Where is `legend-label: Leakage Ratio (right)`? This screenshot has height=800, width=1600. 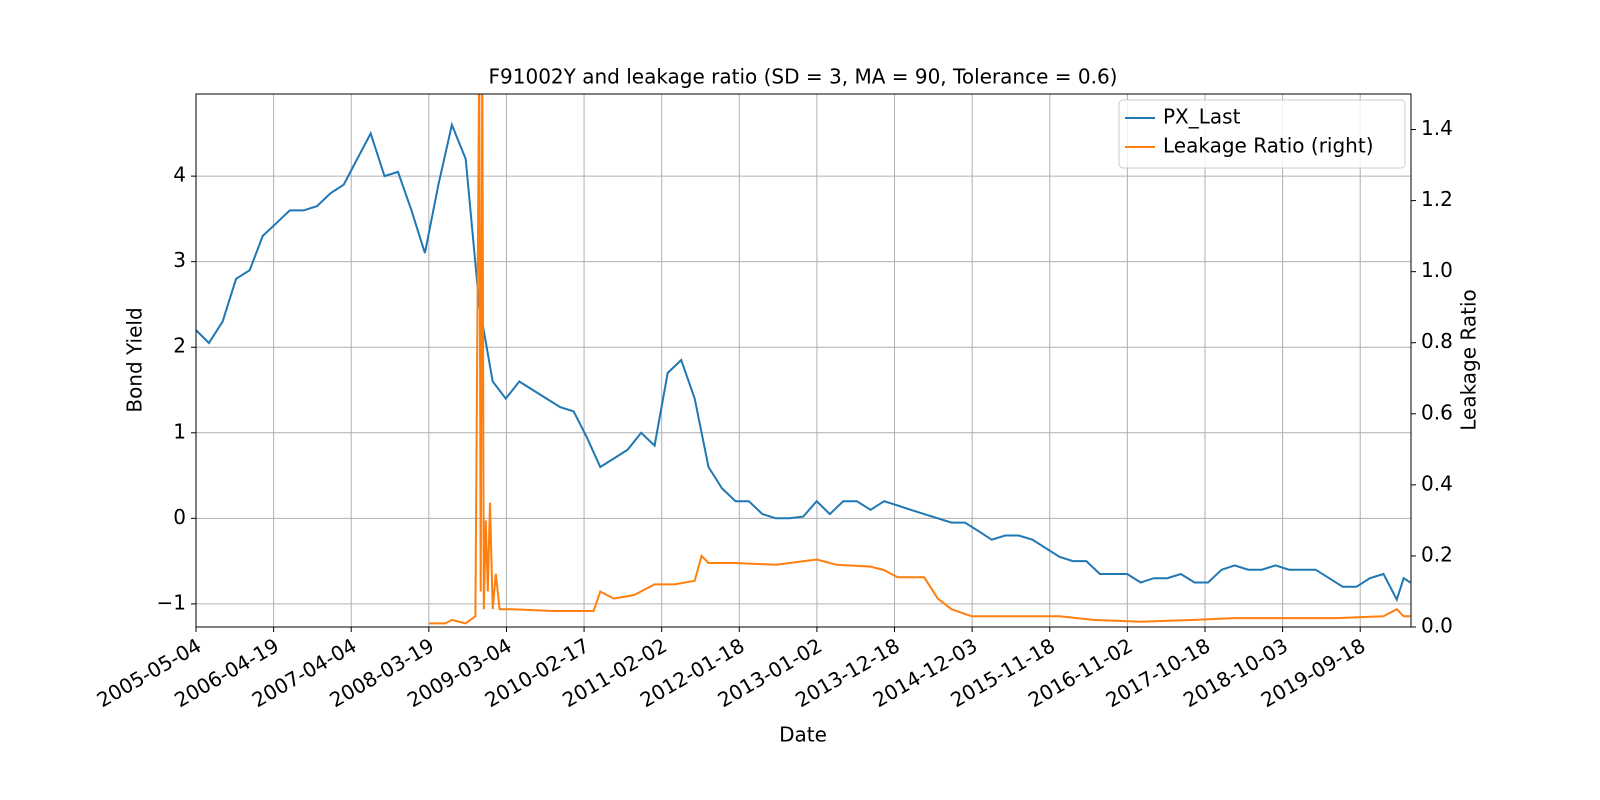 legend-label: Leakage Ratio (right) is located at coordinates (1268, 146).